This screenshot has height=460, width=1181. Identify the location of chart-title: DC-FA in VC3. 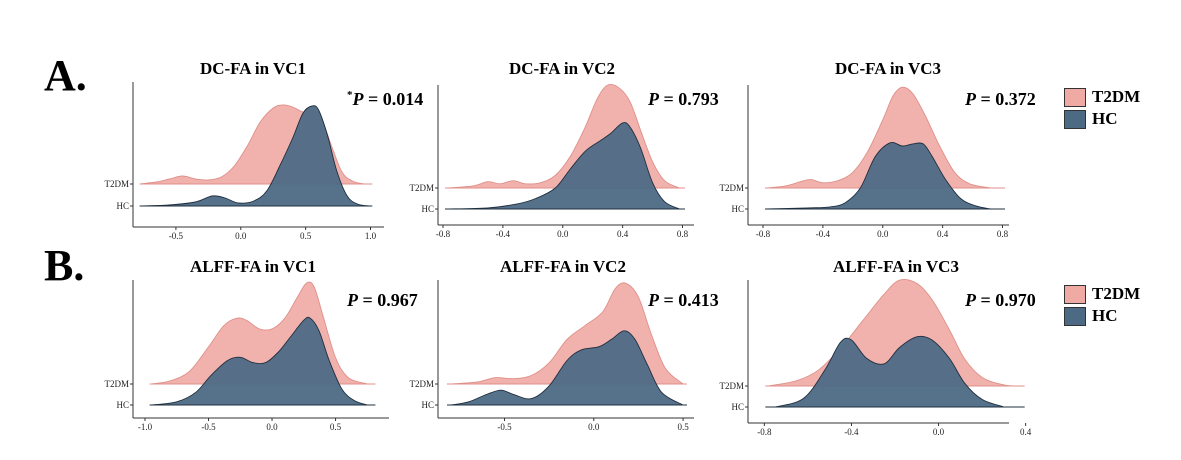
(888, 68).